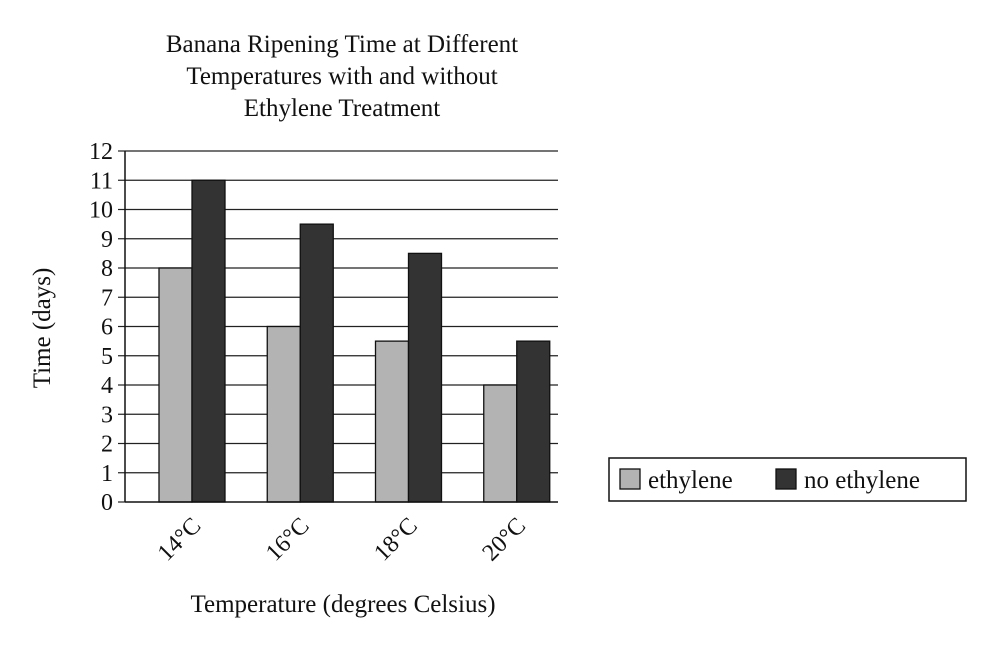  Describe the element at coordinates (392, 421) in the screenshot. I see `bar-ethylene-18c` at that location.